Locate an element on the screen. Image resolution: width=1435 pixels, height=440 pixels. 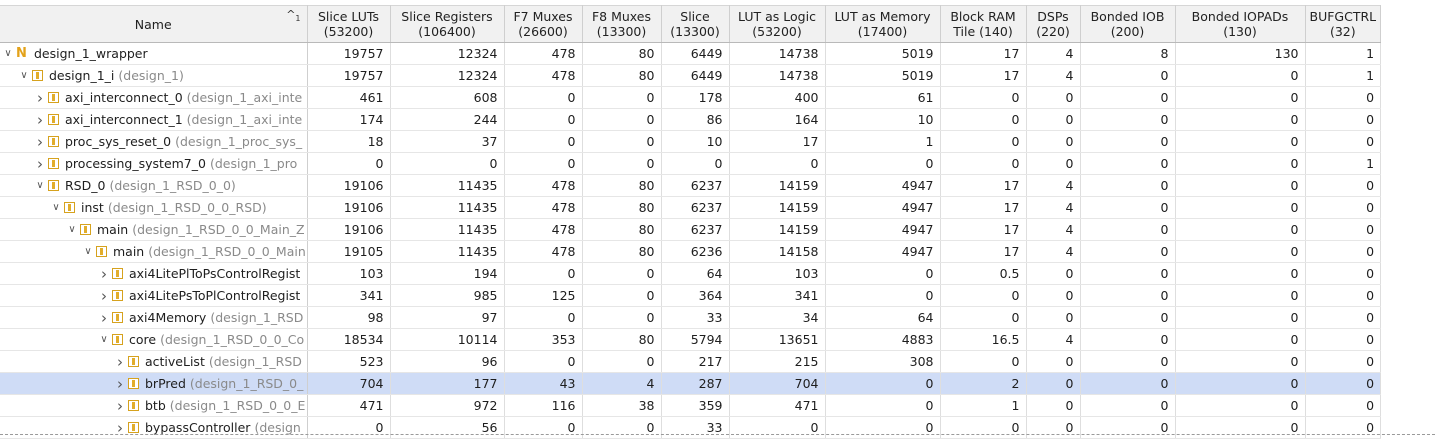
value-cell-block-ram: 2 is located at coordinates (983, 383).